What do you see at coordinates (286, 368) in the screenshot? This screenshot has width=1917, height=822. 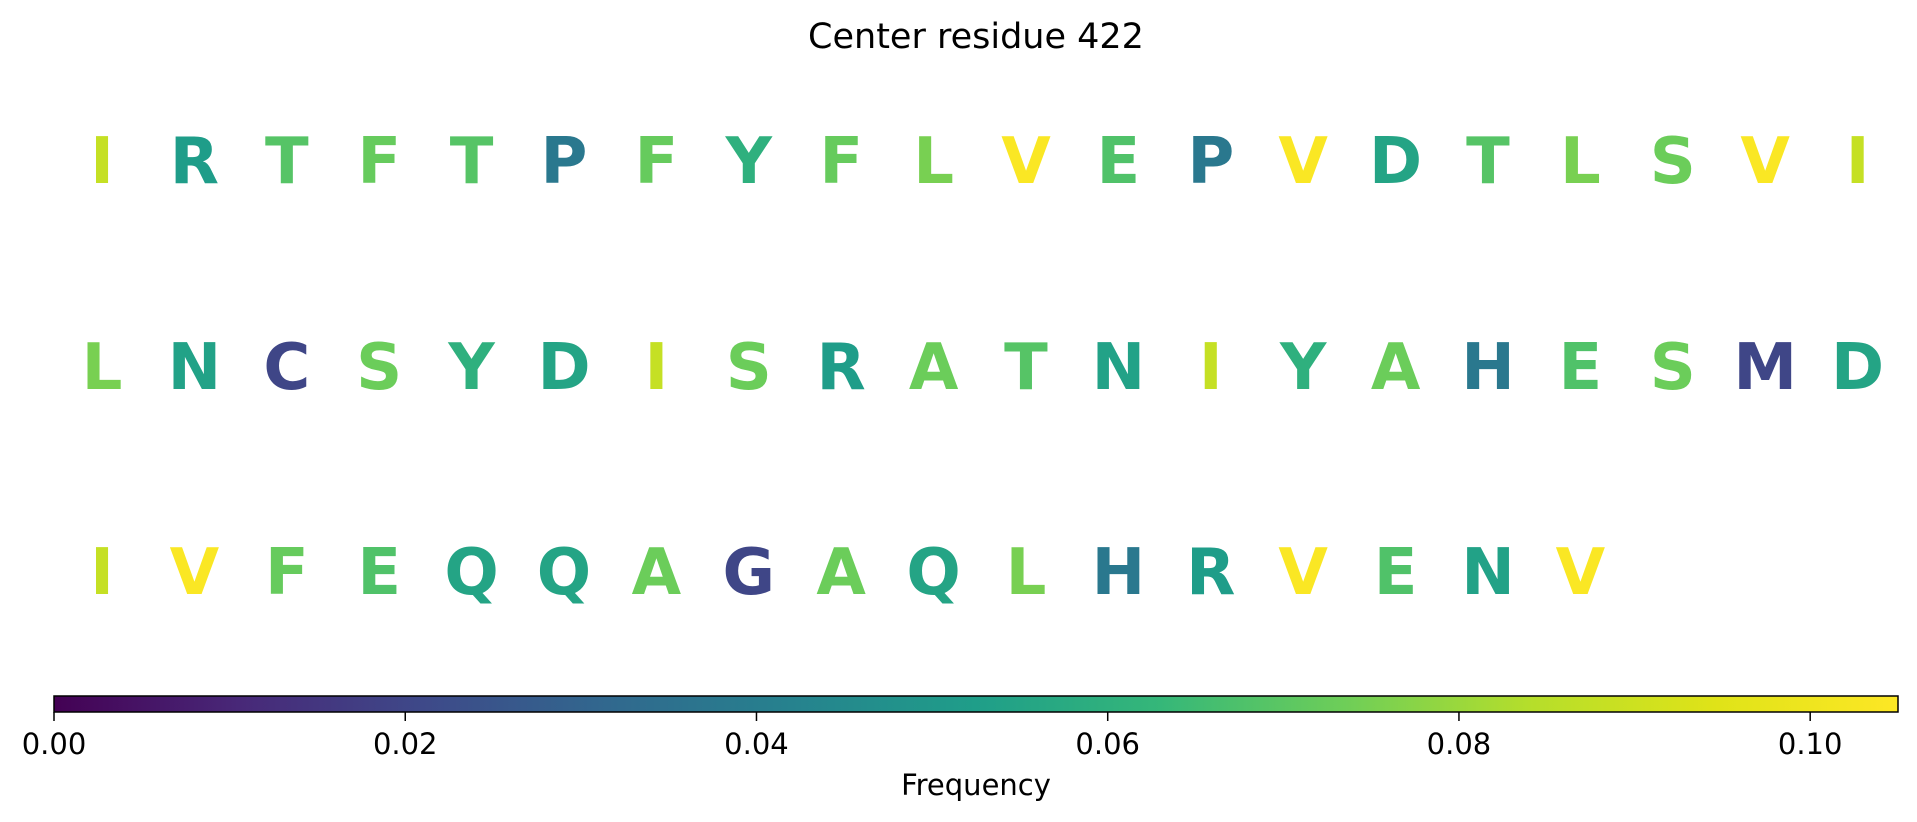 I see `residue-letter: C` at bounding box center [286, 368].